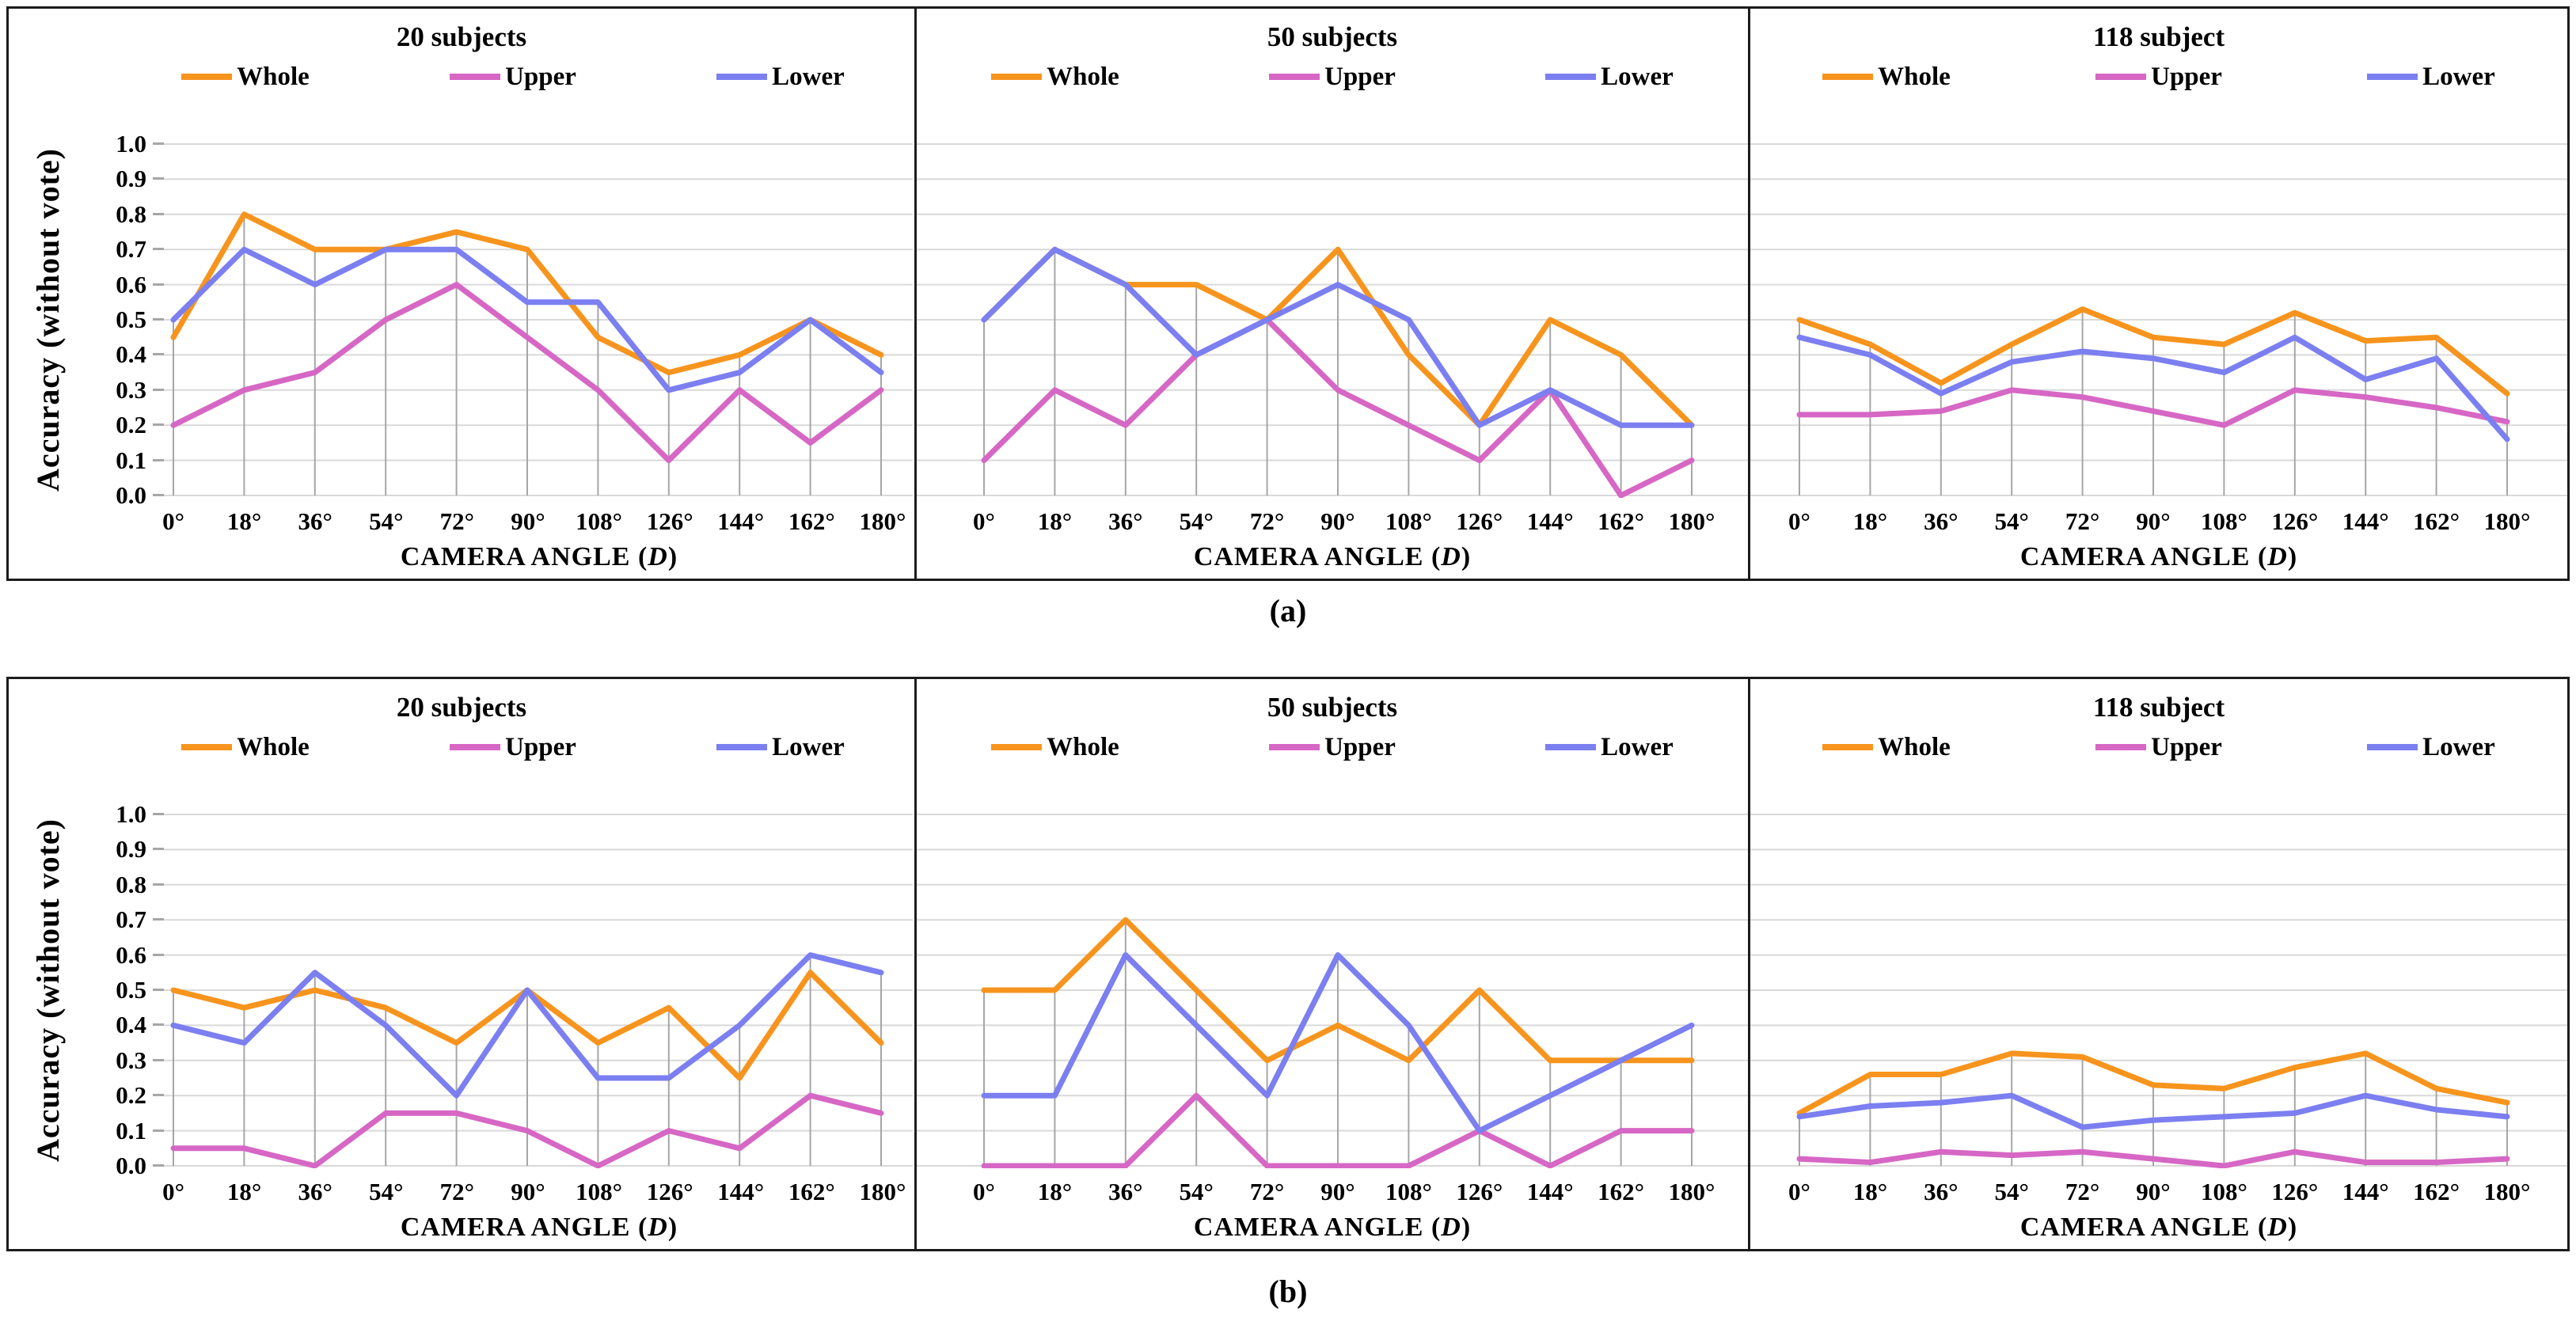 Image resolution: width=2576 pixels, height=1340 pixels. Describe the element at coordinates (140, 143) in the screenshot. I see `y-tick-label: 1.0` at that location.